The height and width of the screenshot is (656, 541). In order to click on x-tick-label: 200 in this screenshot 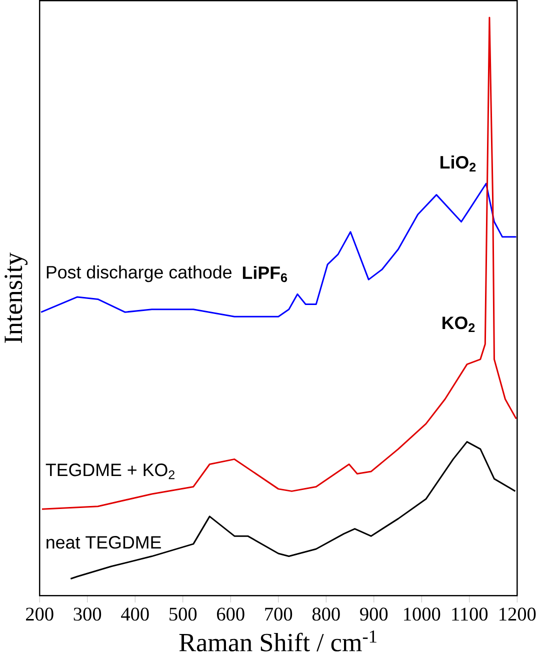, I will do `click(40, 614)`.